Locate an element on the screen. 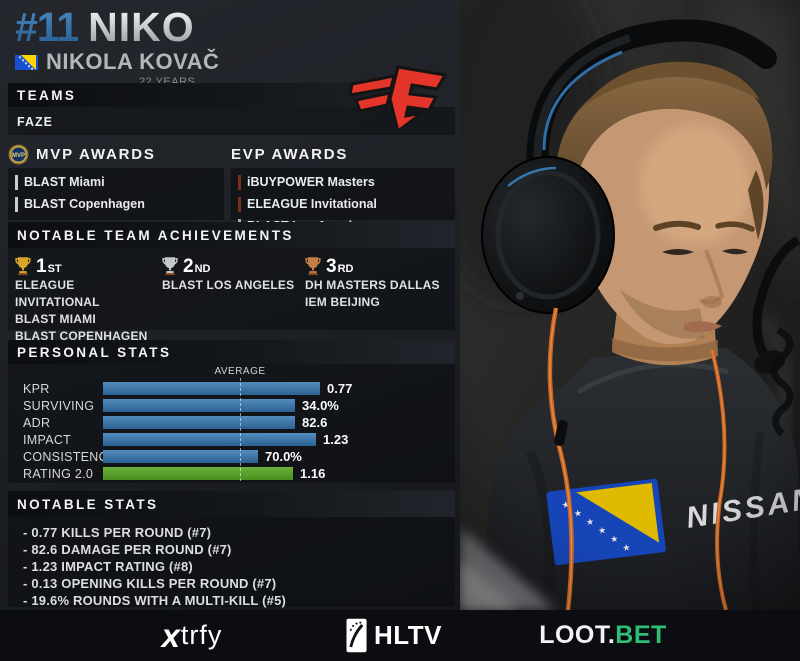 This screenshot has width=800, height=661. place-head: 3 RD is located at coordinates (380, 264).